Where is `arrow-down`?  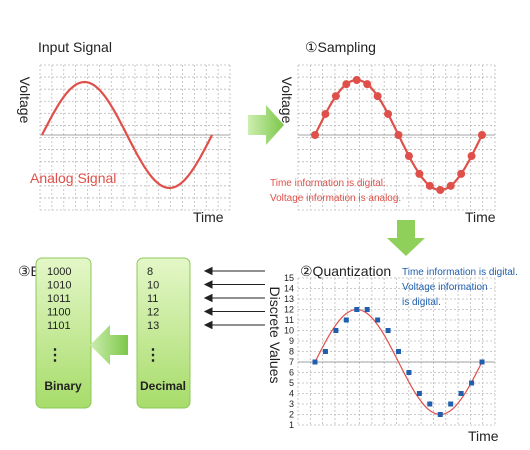
arrow-down is located at coordinates (406, 238).